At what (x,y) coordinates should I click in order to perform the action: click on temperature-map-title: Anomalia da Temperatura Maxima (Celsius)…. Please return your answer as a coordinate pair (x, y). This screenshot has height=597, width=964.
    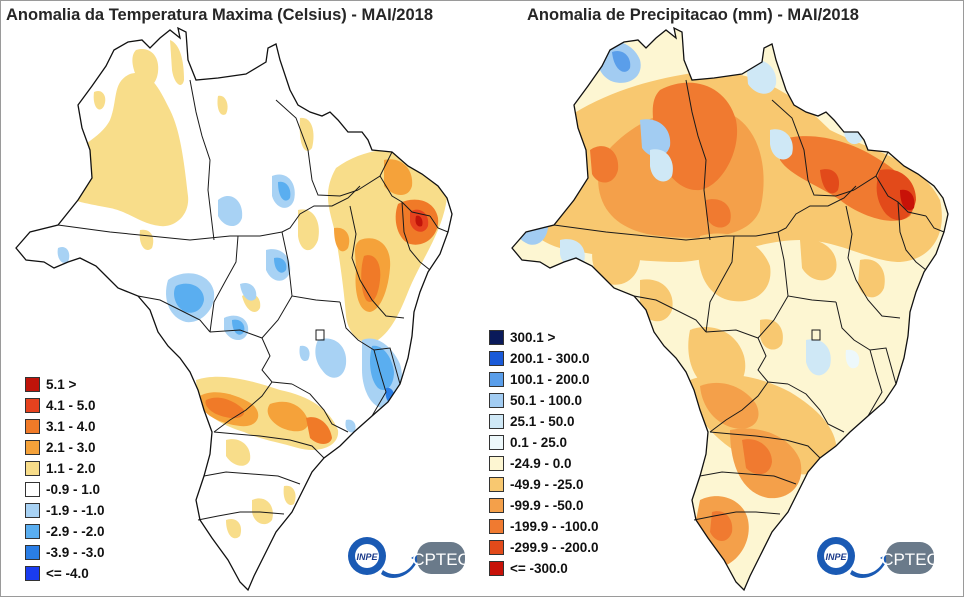
    Looking at the image, I should click on (219, 15).